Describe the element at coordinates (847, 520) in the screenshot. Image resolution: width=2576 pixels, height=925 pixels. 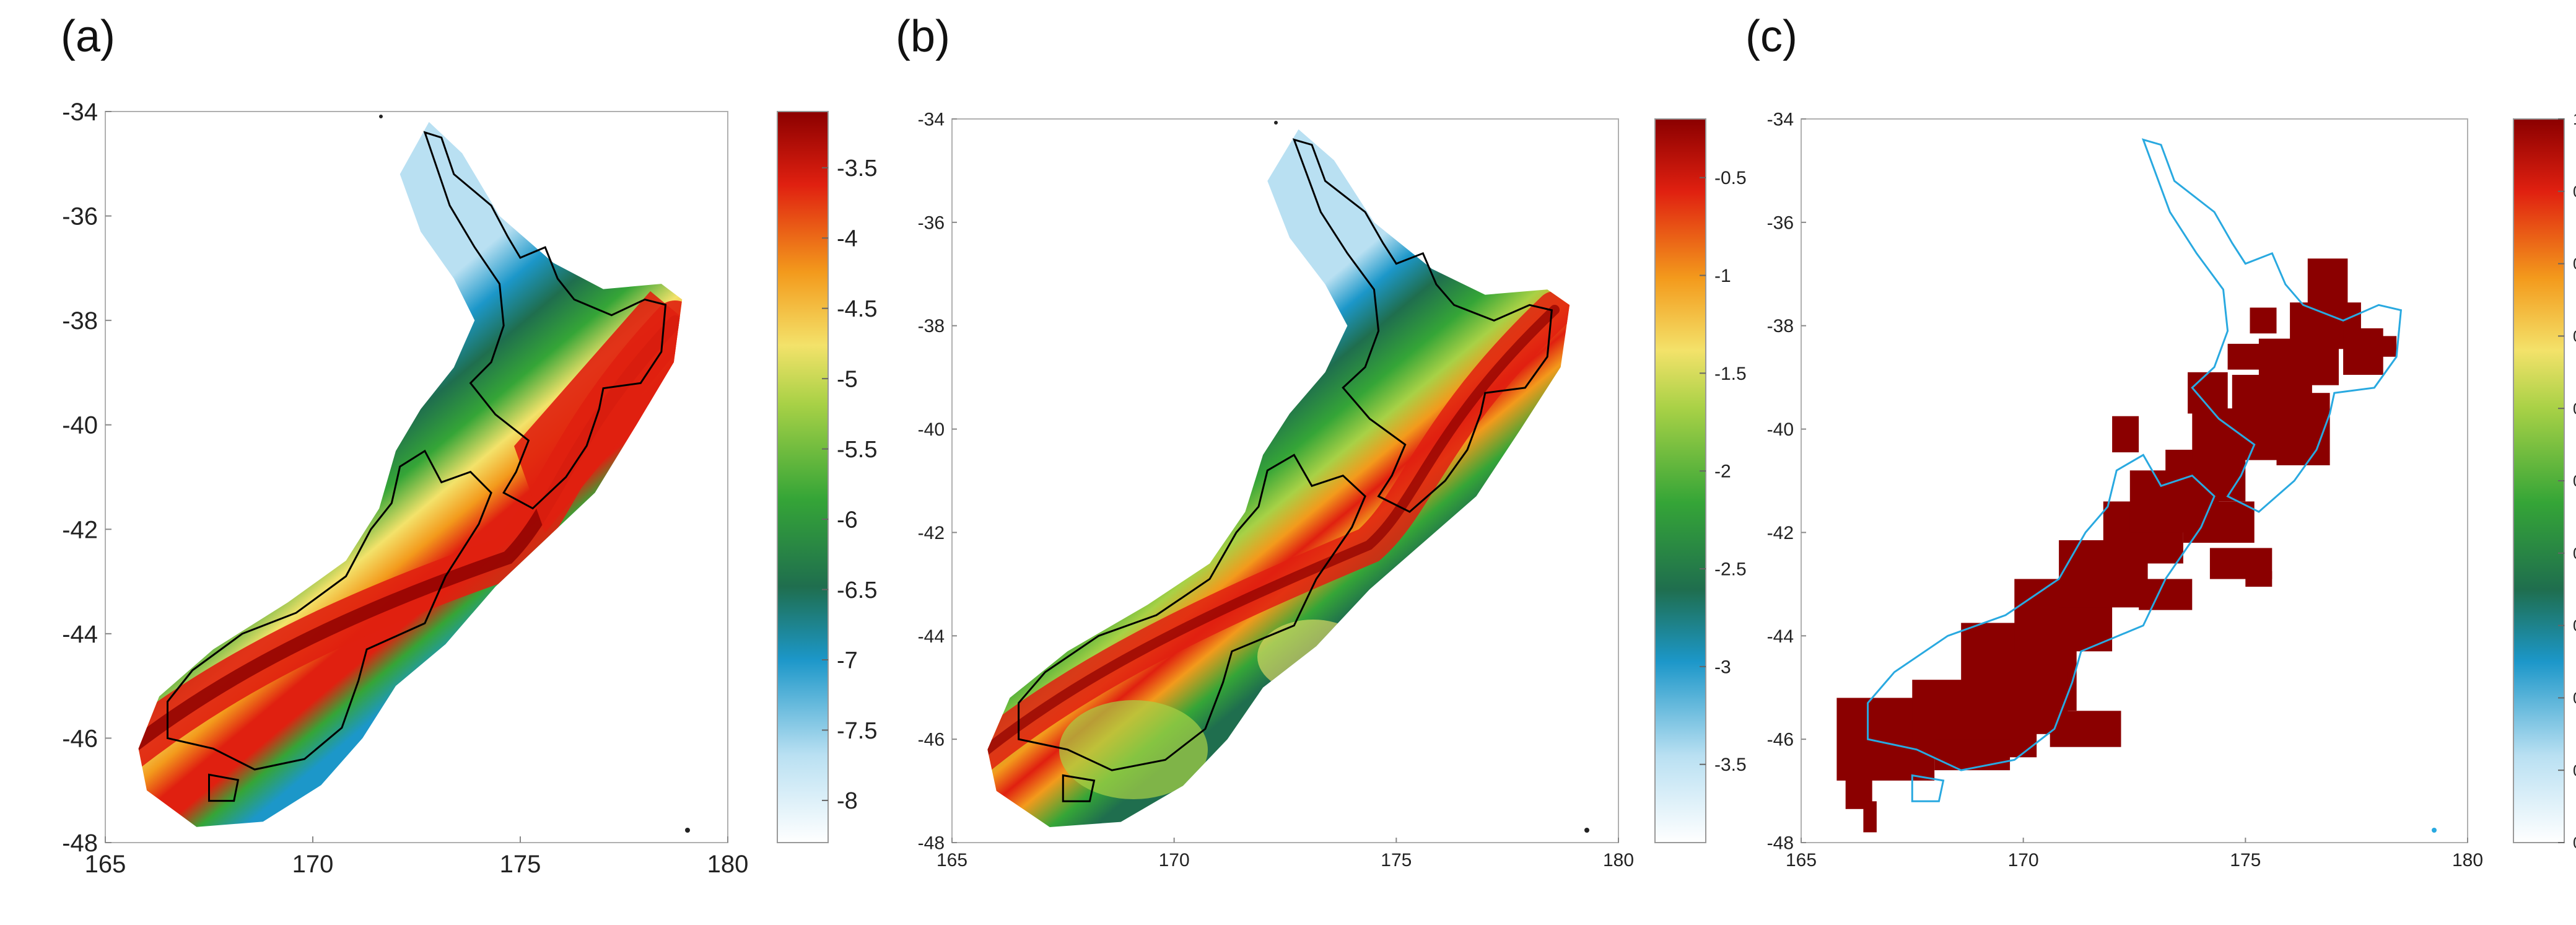
I see `colorbar-tick-label: -6` at that location.